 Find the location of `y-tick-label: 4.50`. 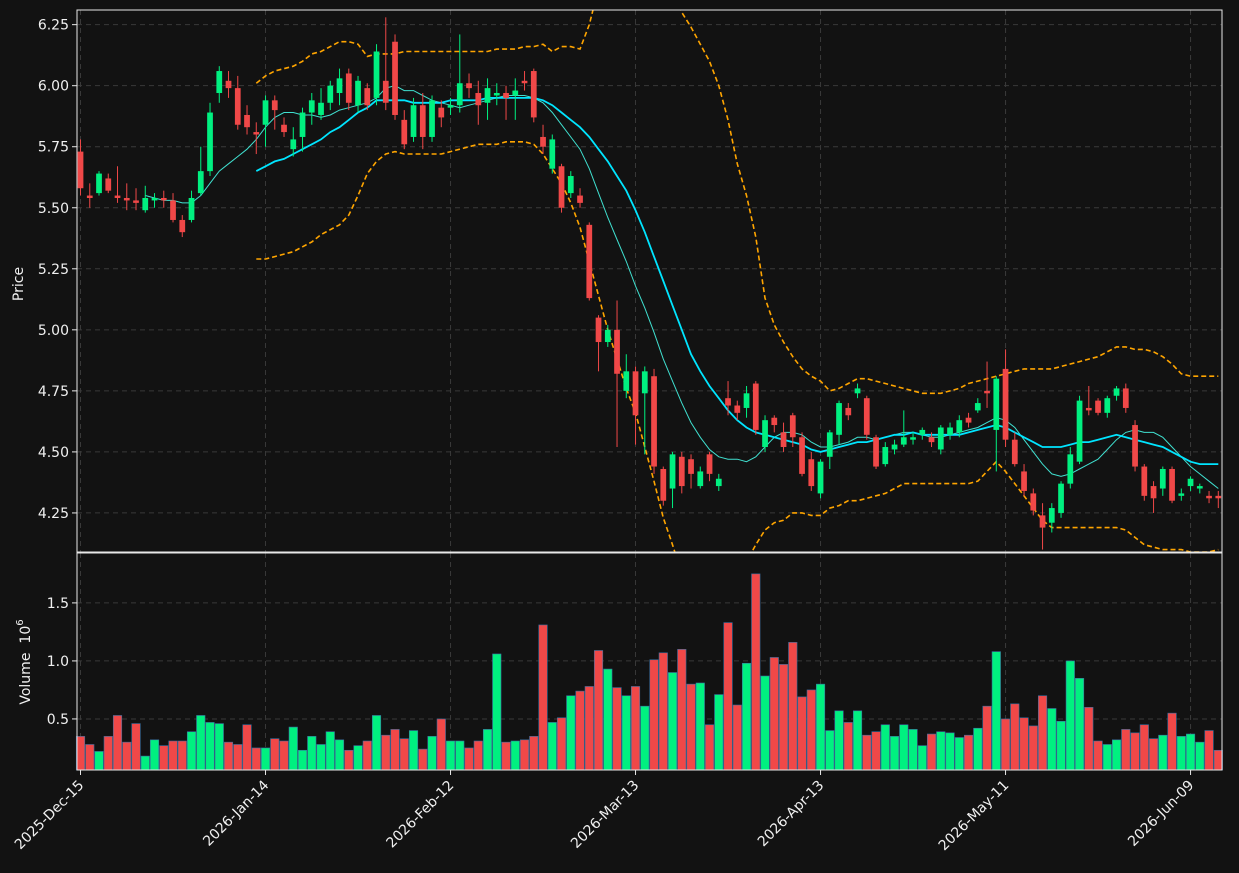

y-tick-label: 4.50 is located at coordinates (53, 453).